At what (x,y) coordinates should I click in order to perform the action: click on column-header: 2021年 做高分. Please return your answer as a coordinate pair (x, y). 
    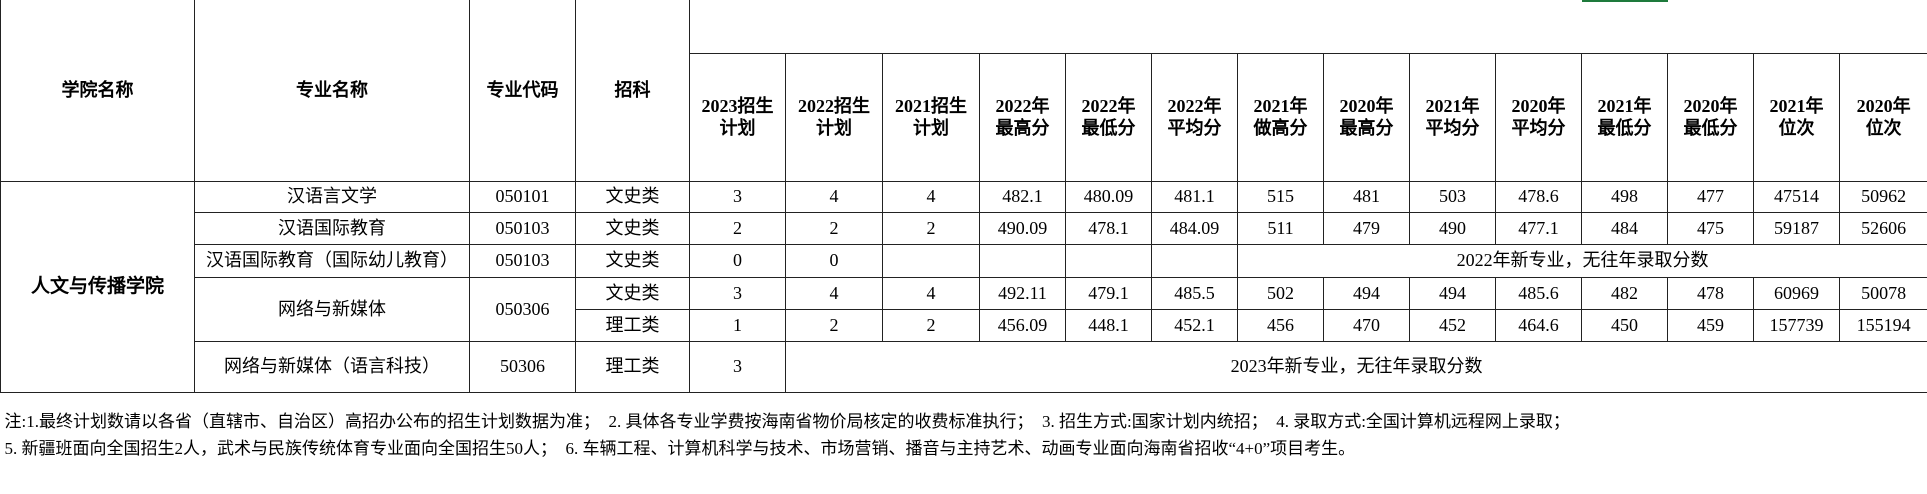
    Looking at the image, I should click on (1280, 117).